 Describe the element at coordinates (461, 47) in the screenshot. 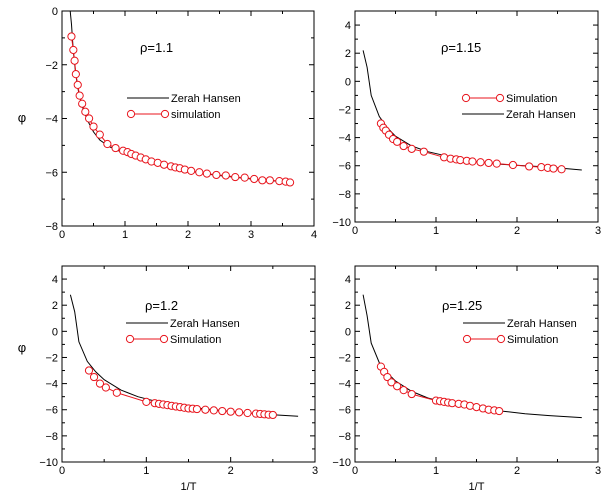

I see `density-annotation: ρ=1.15` at that location.